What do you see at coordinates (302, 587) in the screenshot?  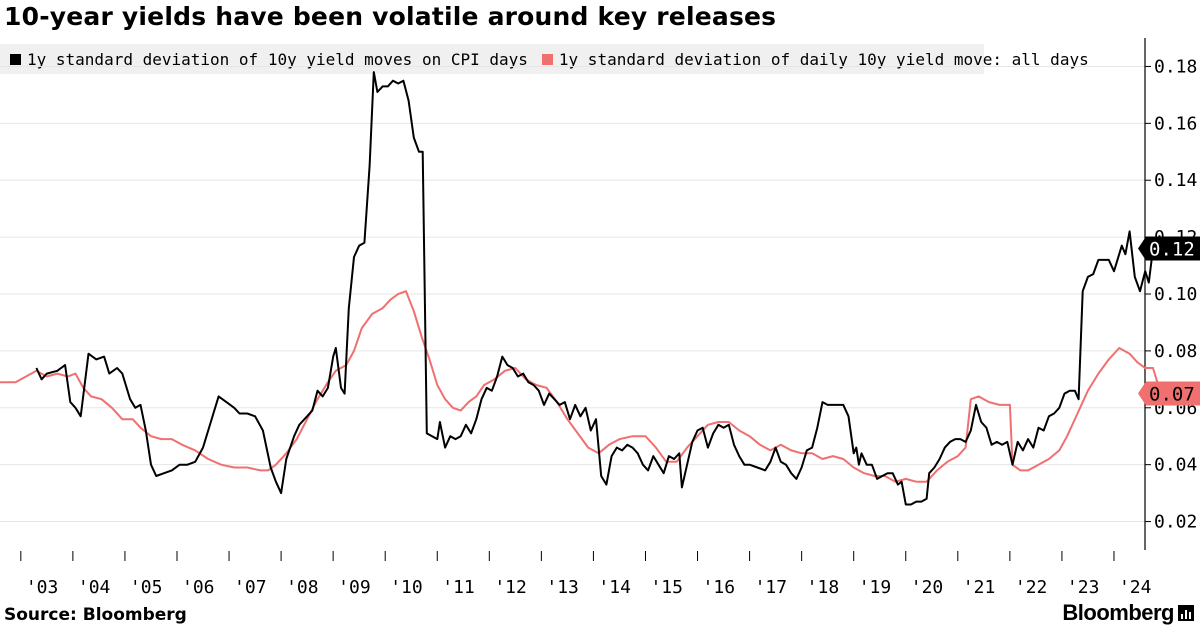 I see `x-tick-label: '08` at bounding box center [302, 587].